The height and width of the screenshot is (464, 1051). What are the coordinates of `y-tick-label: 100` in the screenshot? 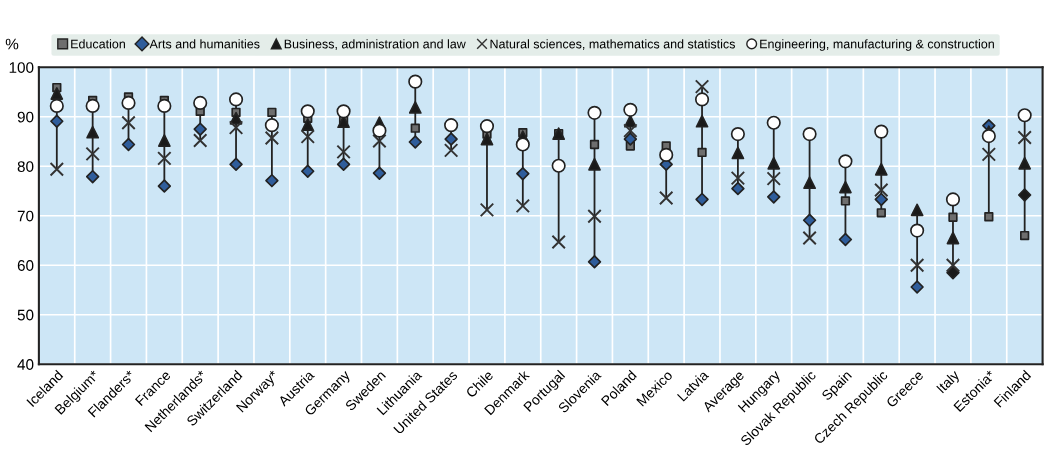 It's located at (21, 67).